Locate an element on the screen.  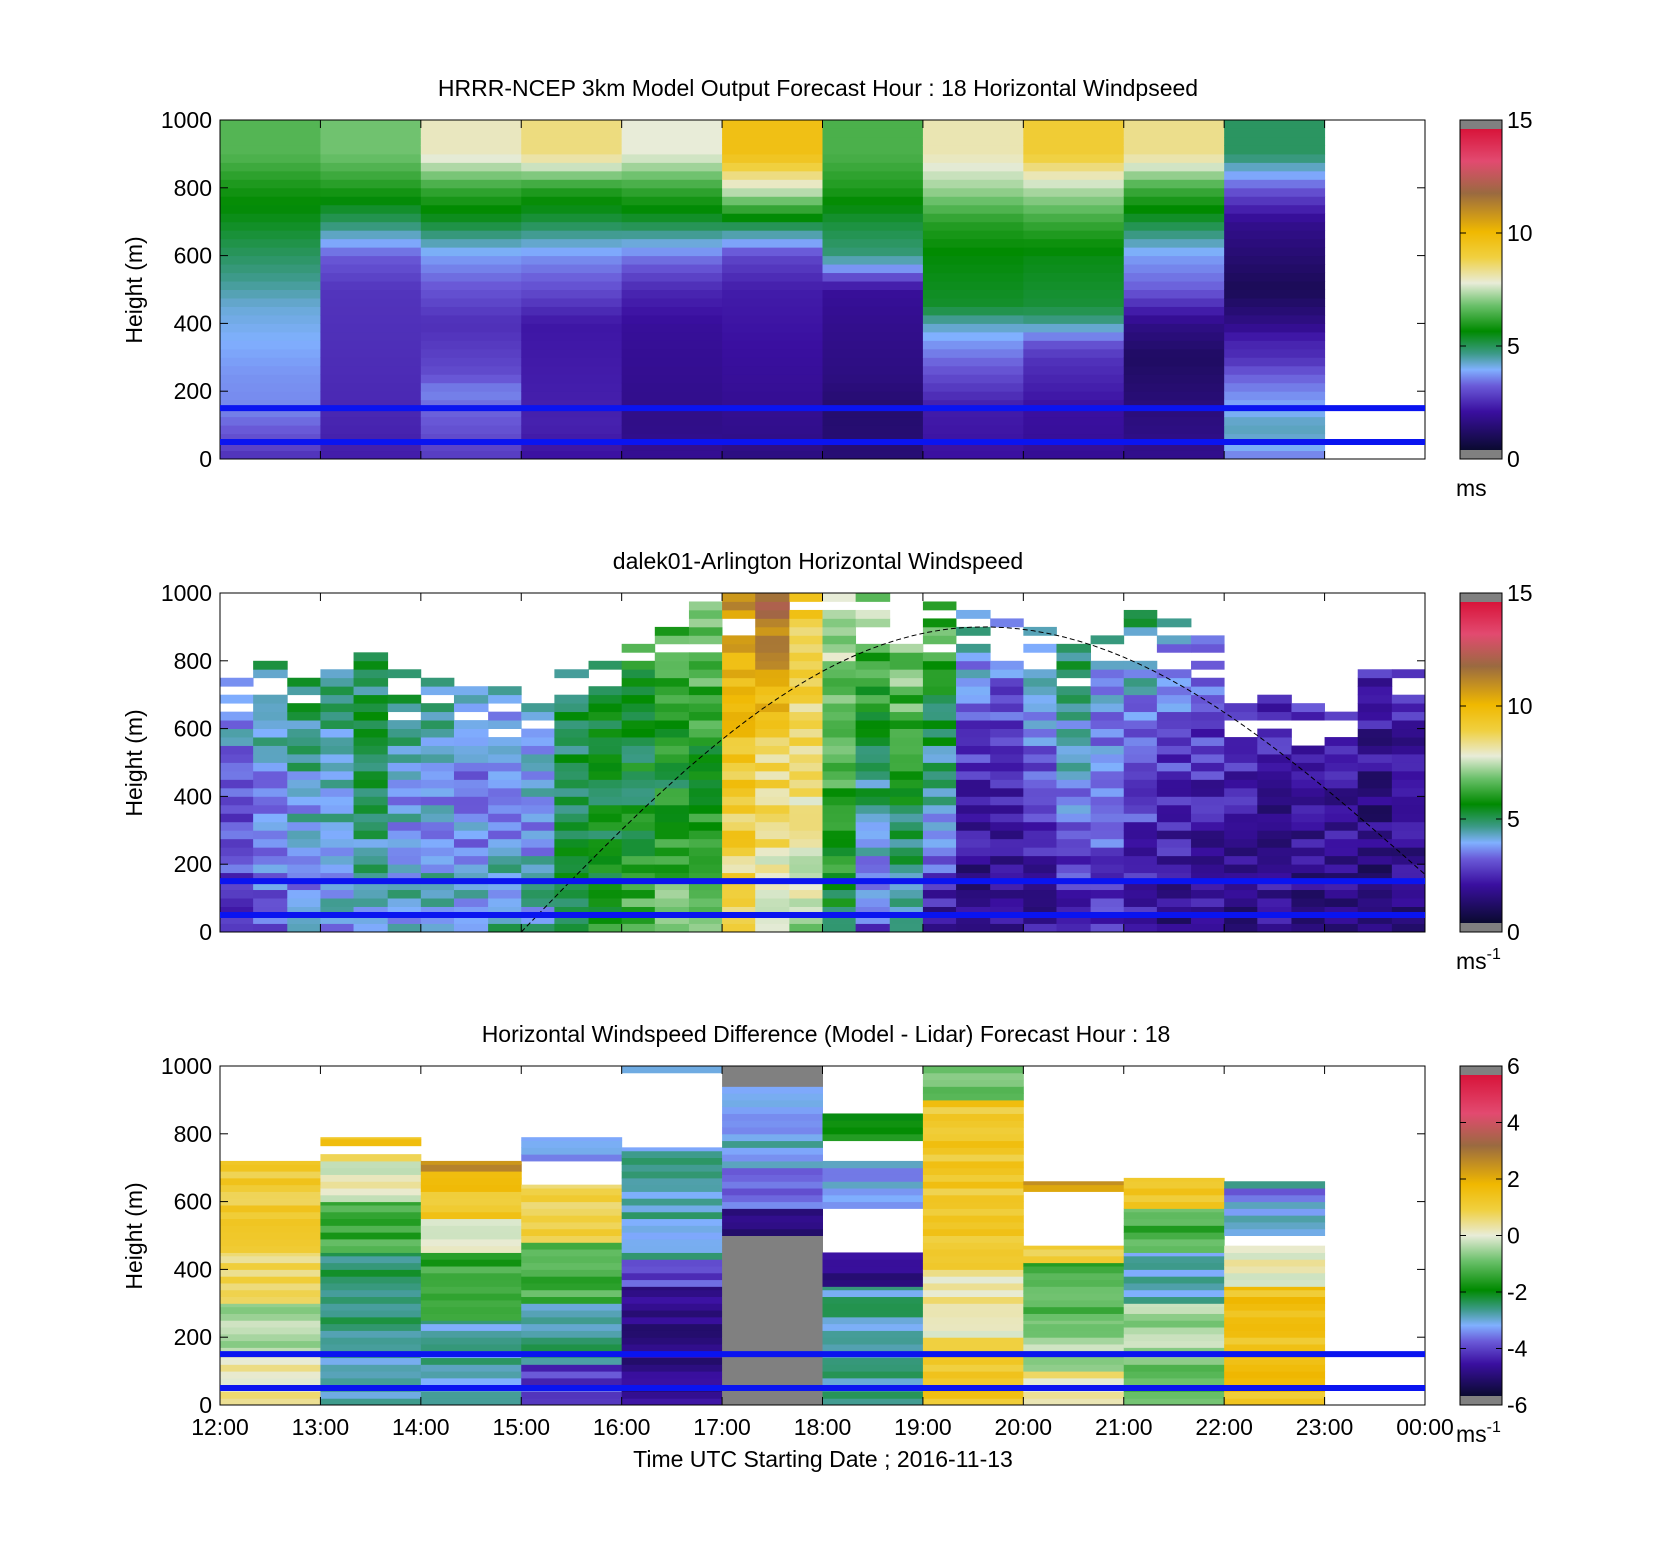
colorbar-tick-label: -6 is located at coordinates (1517, 1405).